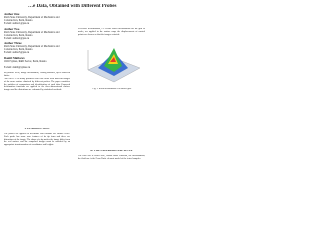 The height and width of the screenshot is (240, 320). I want to click on author-email: E-mail: daniil@syntez.ru, so click(17, 67).